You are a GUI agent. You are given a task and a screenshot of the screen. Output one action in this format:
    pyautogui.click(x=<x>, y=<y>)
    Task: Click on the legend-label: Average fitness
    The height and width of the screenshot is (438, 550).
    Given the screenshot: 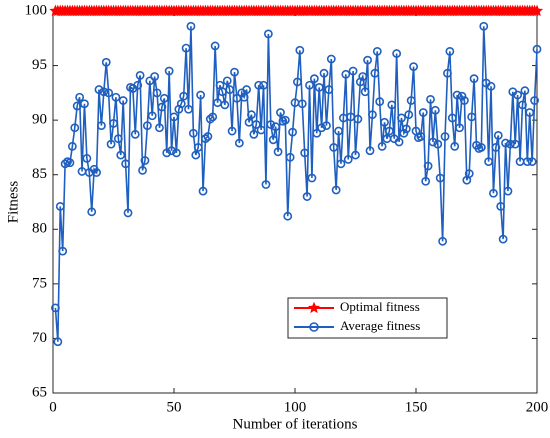 What is the action you would take?
    pyautogui.click(x=380, y=325)
    